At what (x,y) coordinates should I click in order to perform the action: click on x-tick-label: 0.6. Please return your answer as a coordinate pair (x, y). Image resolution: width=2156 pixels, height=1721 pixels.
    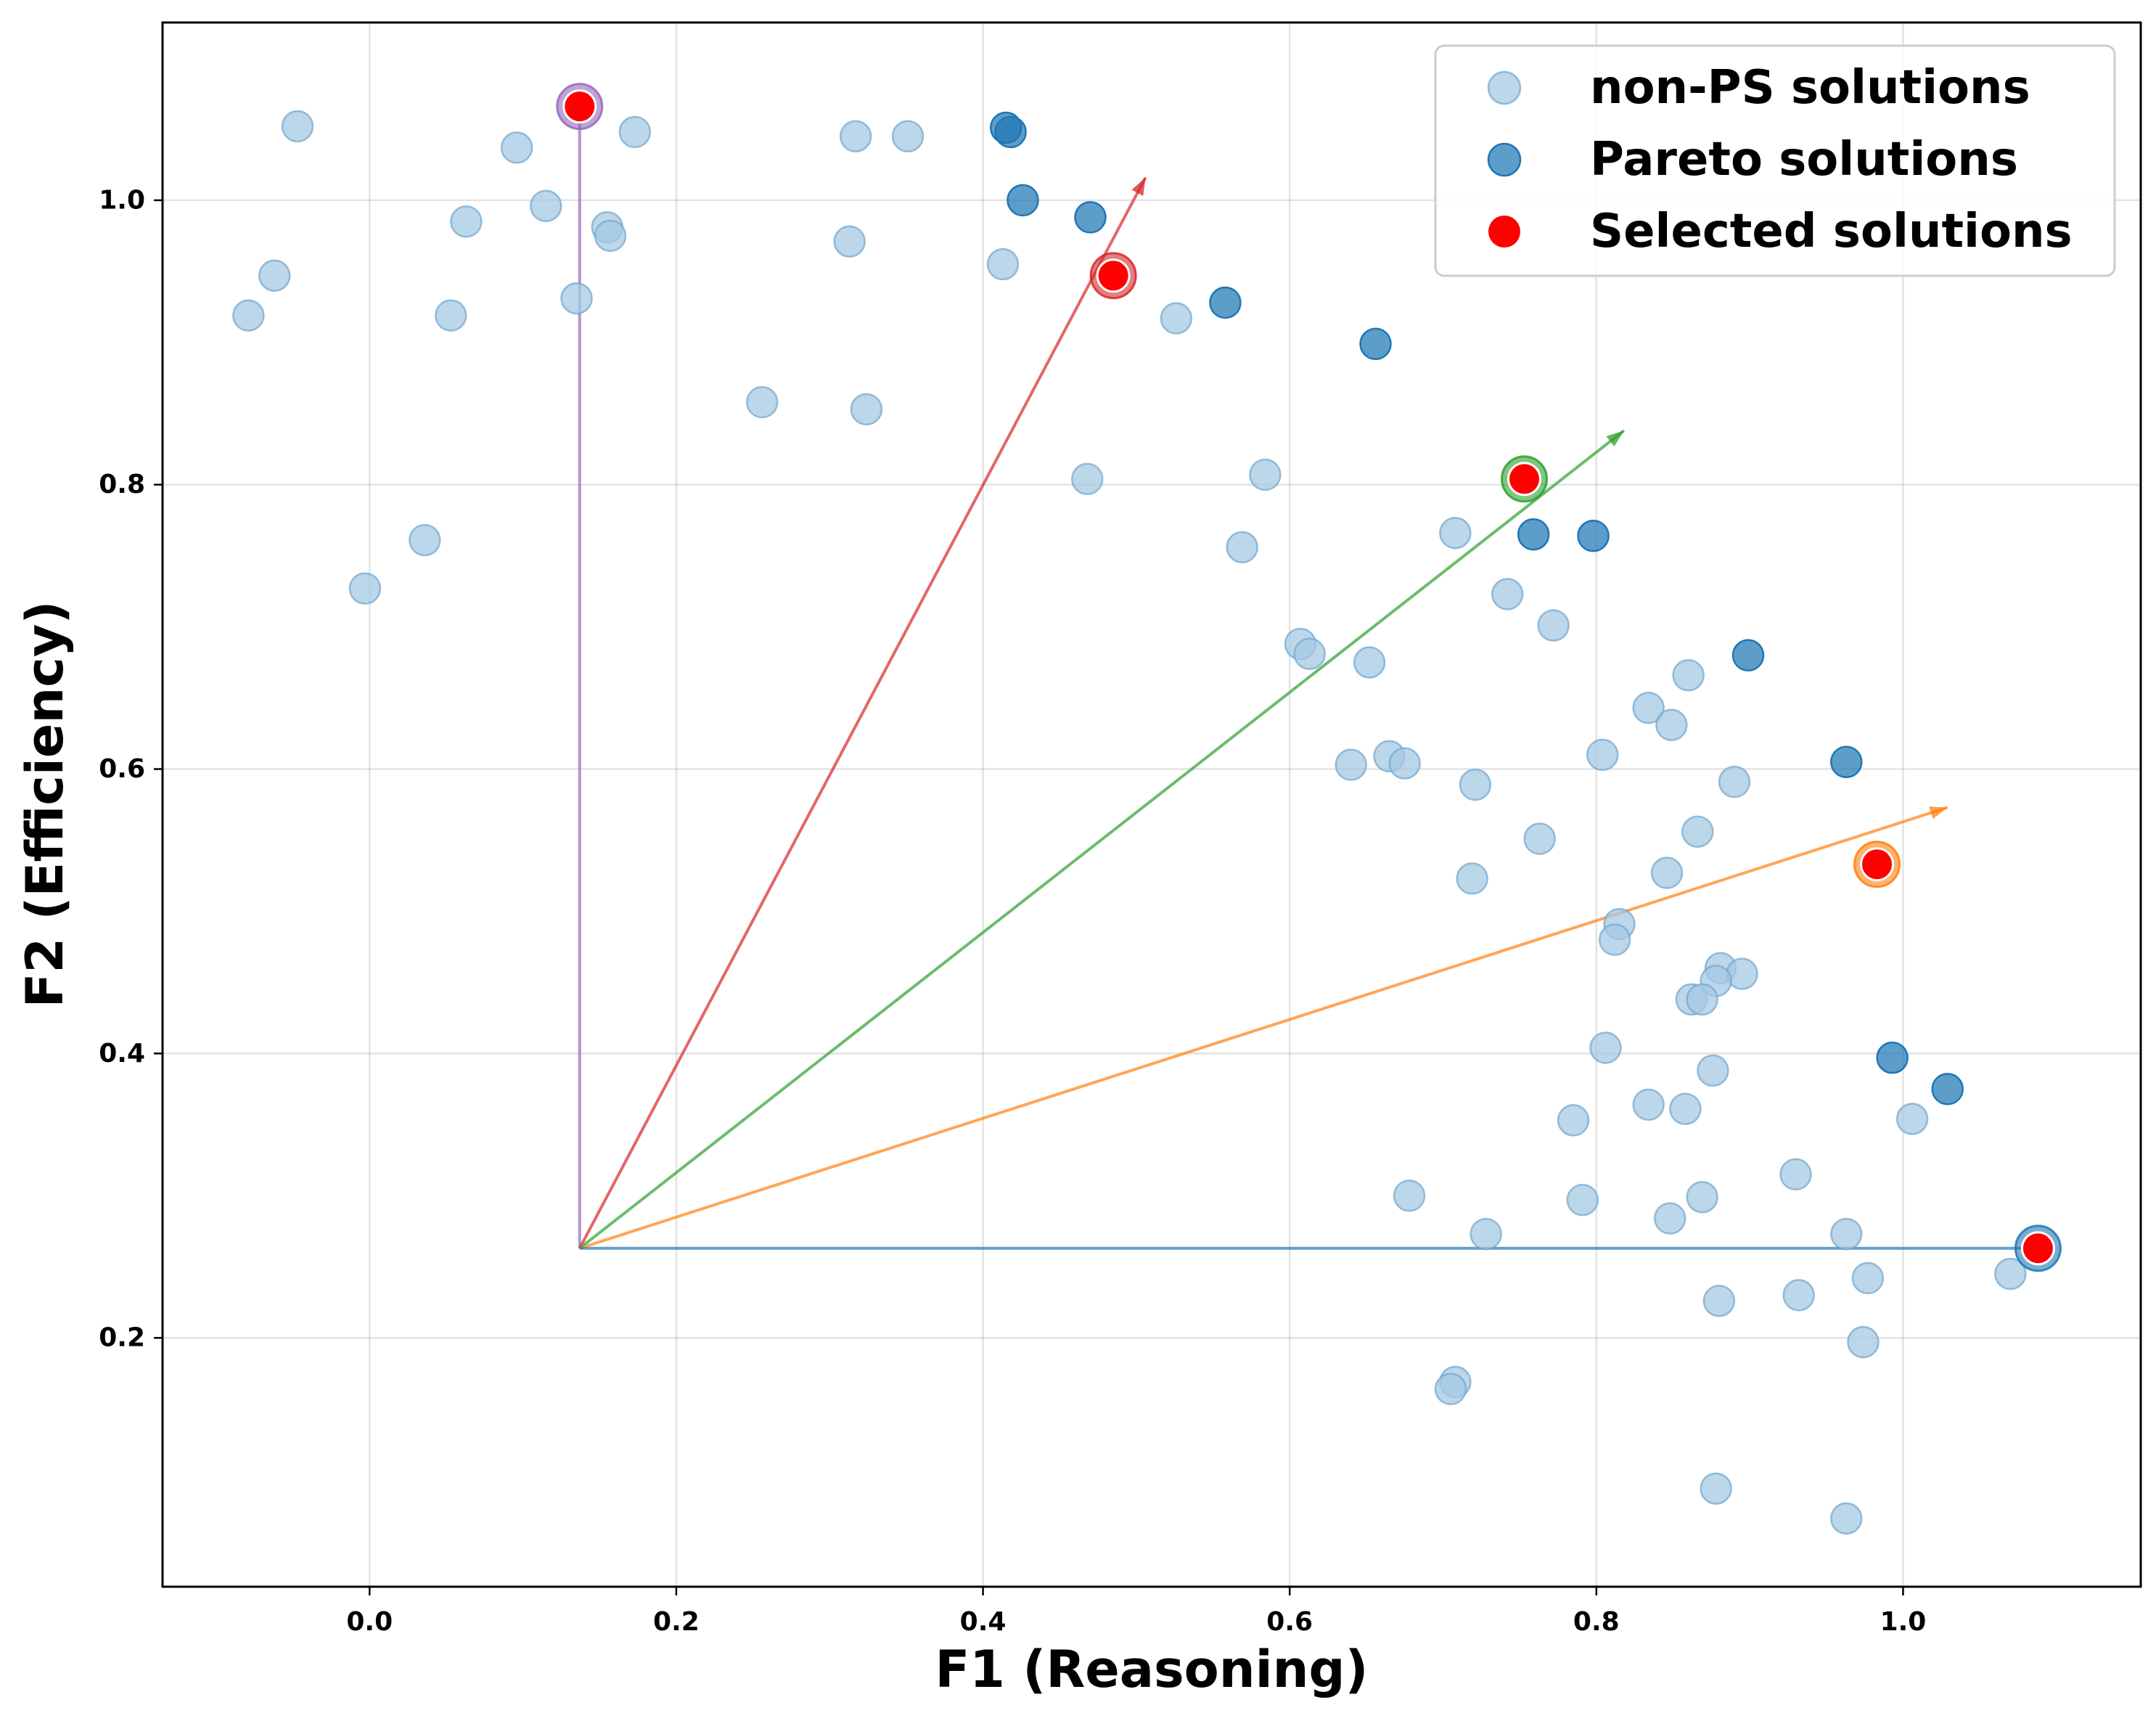
    Looking at the image, I should click on (1289, 1622).